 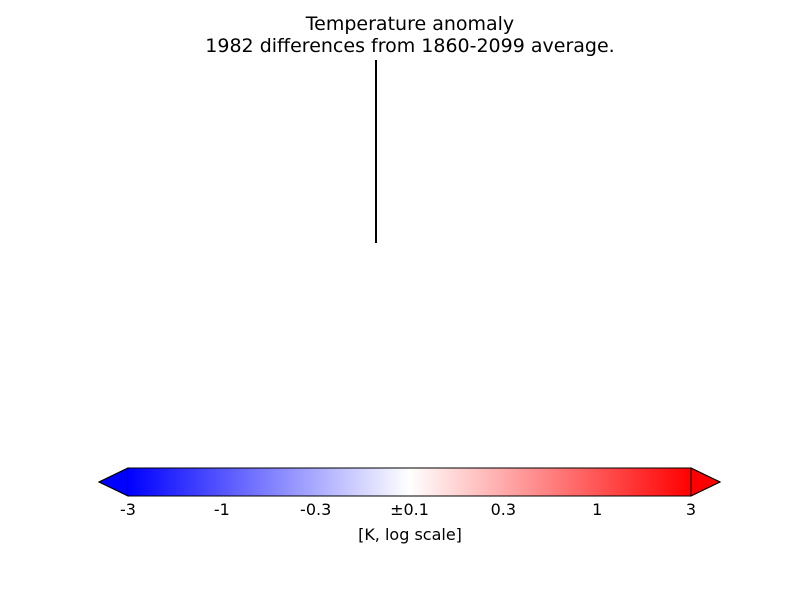 What do you see at coordinates (410, 46) in the screenshot?
I see `chart-subtitle: 1982 differences from 1860-2099 average.` at bounding box center [410, 46].